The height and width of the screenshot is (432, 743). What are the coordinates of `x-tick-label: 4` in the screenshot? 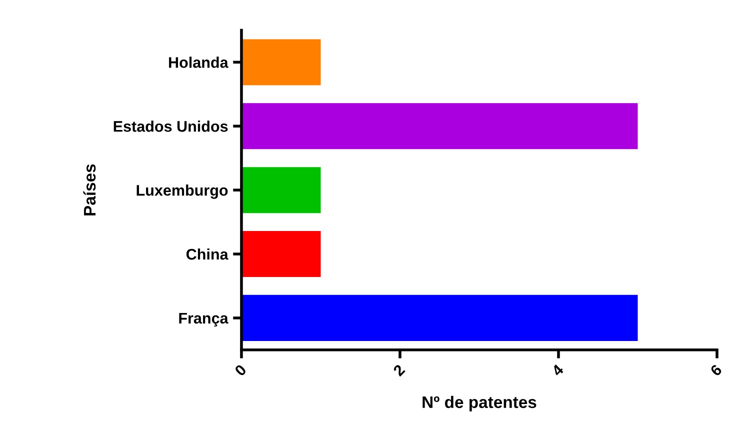 It's located at (557, 370).